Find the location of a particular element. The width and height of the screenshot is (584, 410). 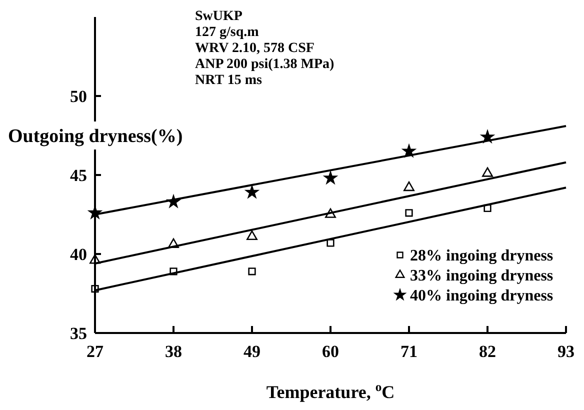

x-tick-label: 82 is located at coordinates (487, 351).